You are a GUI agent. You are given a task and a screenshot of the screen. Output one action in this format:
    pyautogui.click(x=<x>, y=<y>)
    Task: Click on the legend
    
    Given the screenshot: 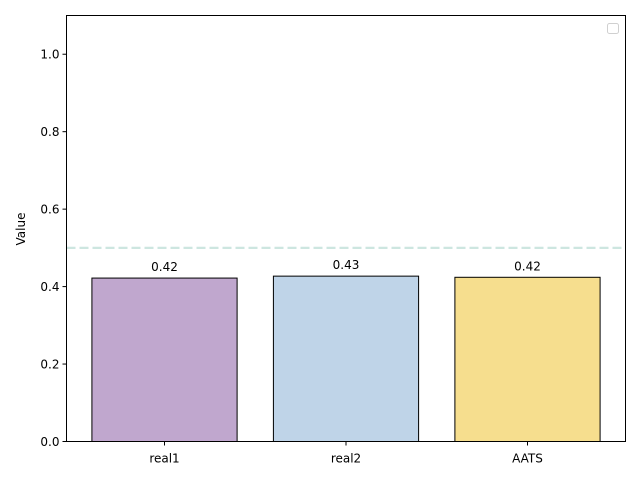 What is the action you would take?
    pyautogui.click(x=613, y=28)
    